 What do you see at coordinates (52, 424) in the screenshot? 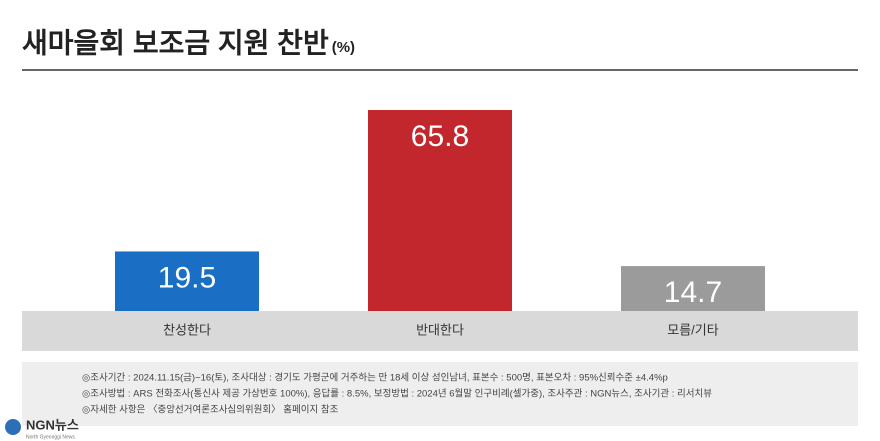
I see `logo: NGN뉴스` at bounding box center [52, 424].